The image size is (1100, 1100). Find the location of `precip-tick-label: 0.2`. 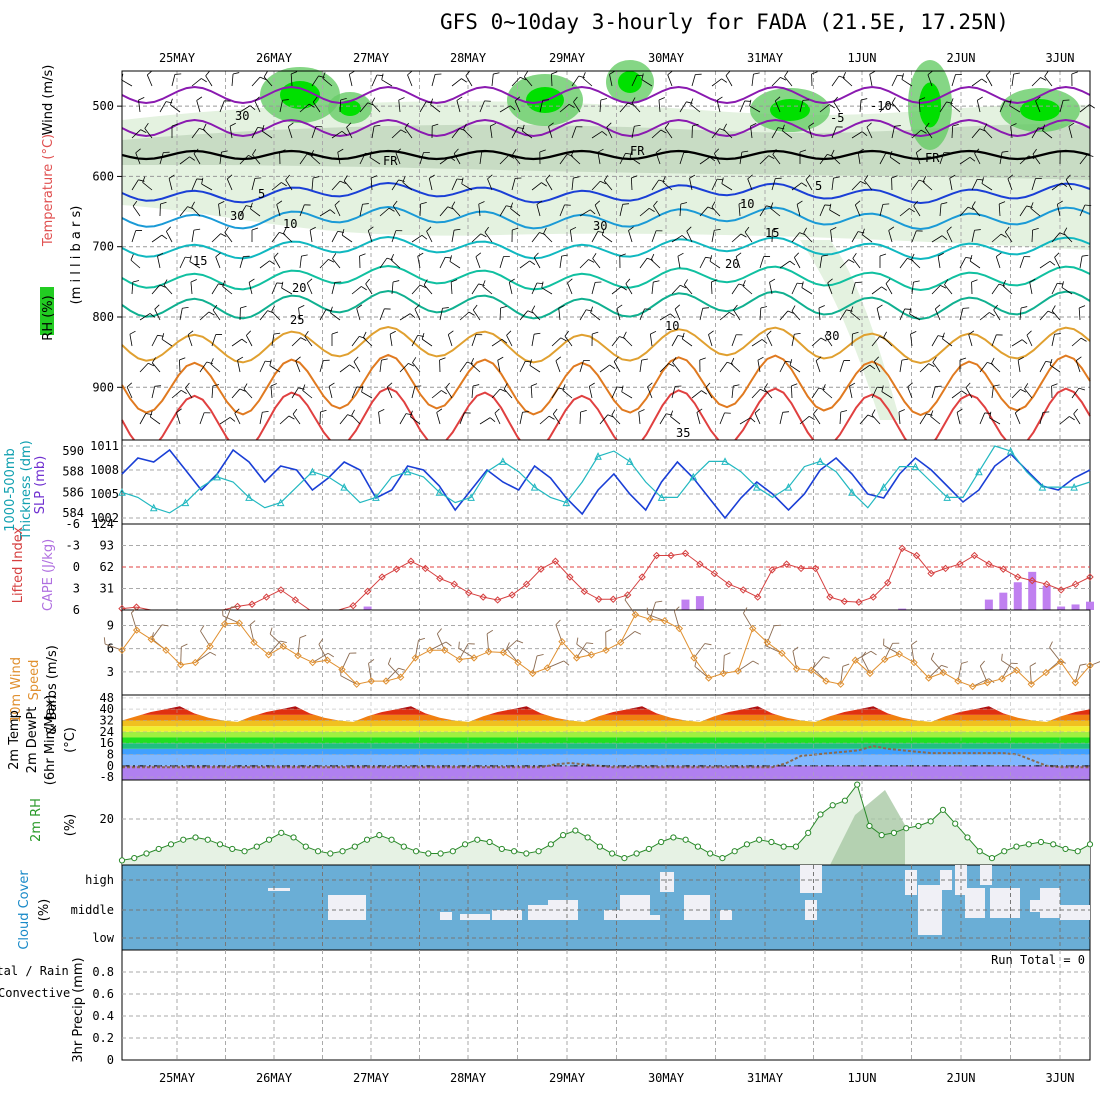

precip-tick-label: 0.2 is located at coordinates (103, 1038).